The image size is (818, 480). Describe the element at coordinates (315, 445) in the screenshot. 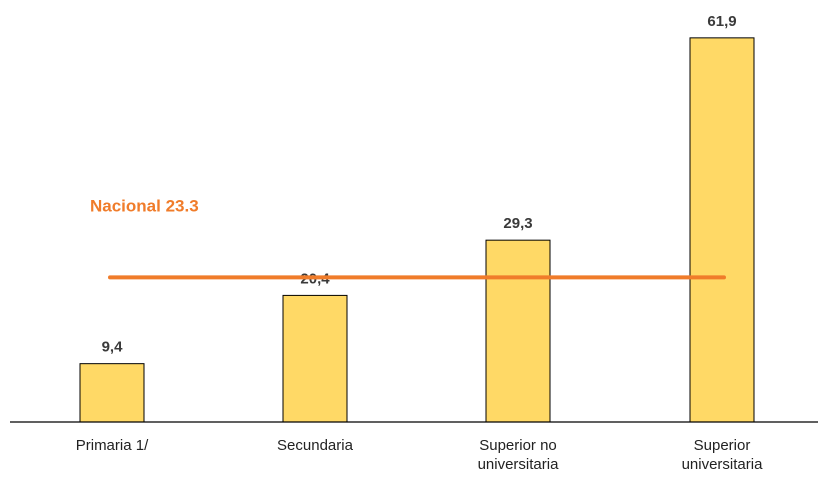

I see `category-label: Secundaria` at that location.